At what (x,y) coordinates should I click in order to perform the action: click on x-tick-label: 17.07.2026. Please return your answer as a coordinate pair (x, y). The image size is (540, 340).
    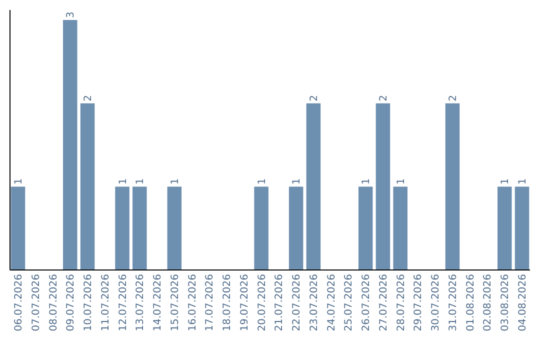
    Looking at the image, I should click on (210, 303).